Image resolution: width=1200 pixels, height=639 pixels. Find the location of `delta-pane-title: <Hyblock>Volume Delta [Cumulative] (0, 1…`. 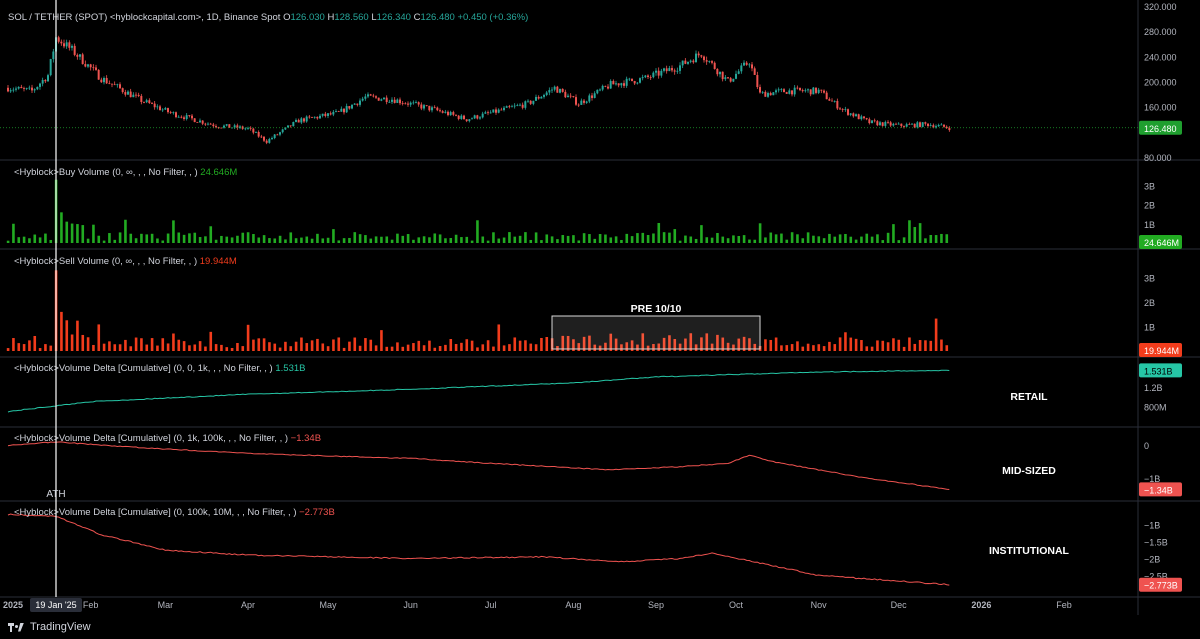

delta-pane-title: <Hyblock>Volume Delta [Cumulative] (0, 1… is located at coordinates (174, 512).